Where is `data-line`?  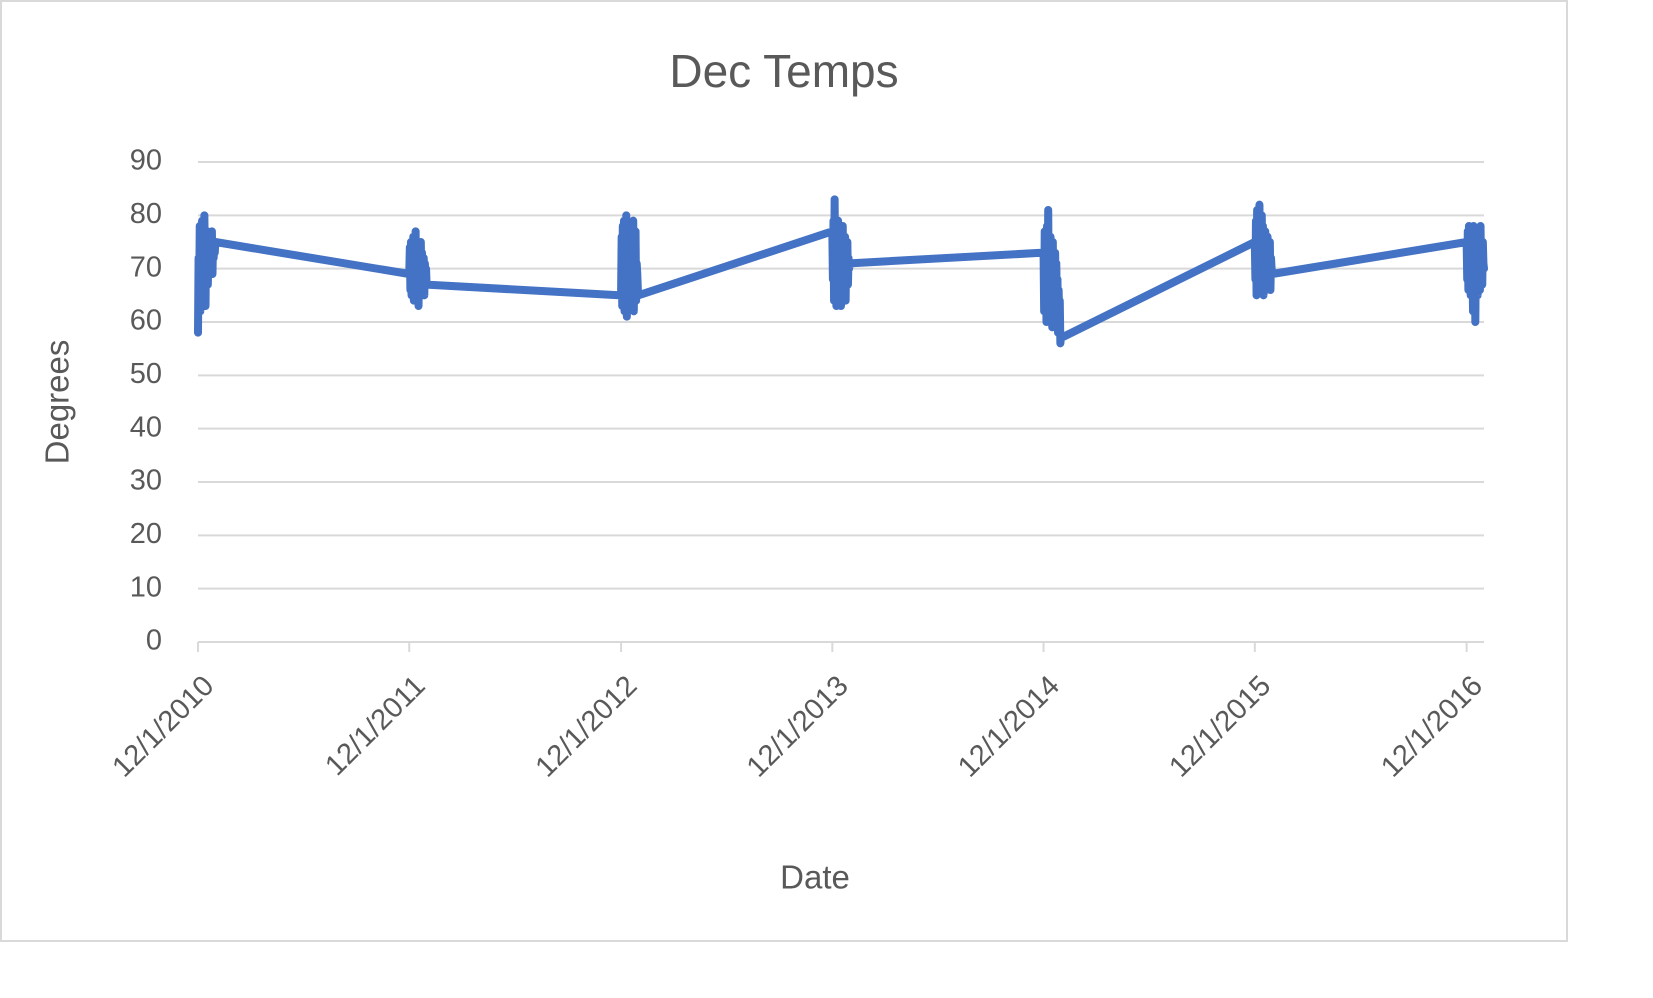
data-line is located at coordinates (841, 271).